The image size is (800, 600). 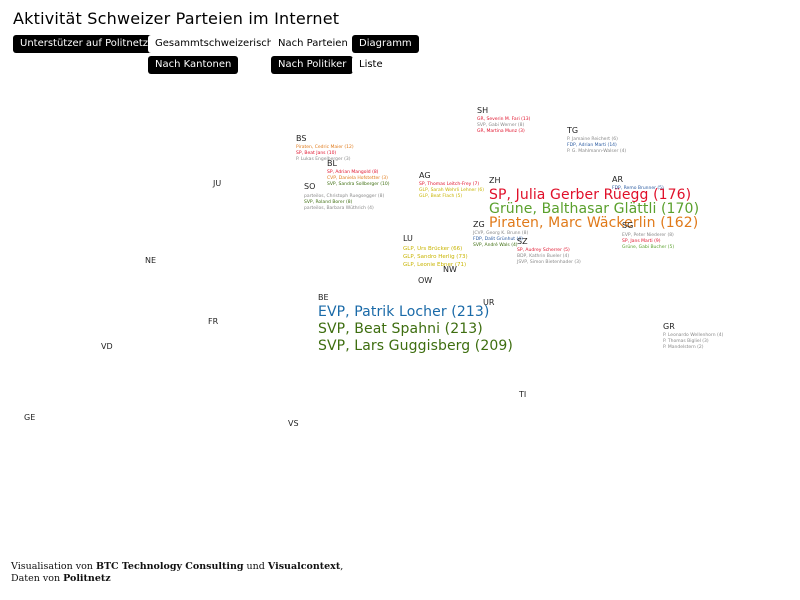 I want to click on canton-label-ag: AG, so click(x=425, y=175).